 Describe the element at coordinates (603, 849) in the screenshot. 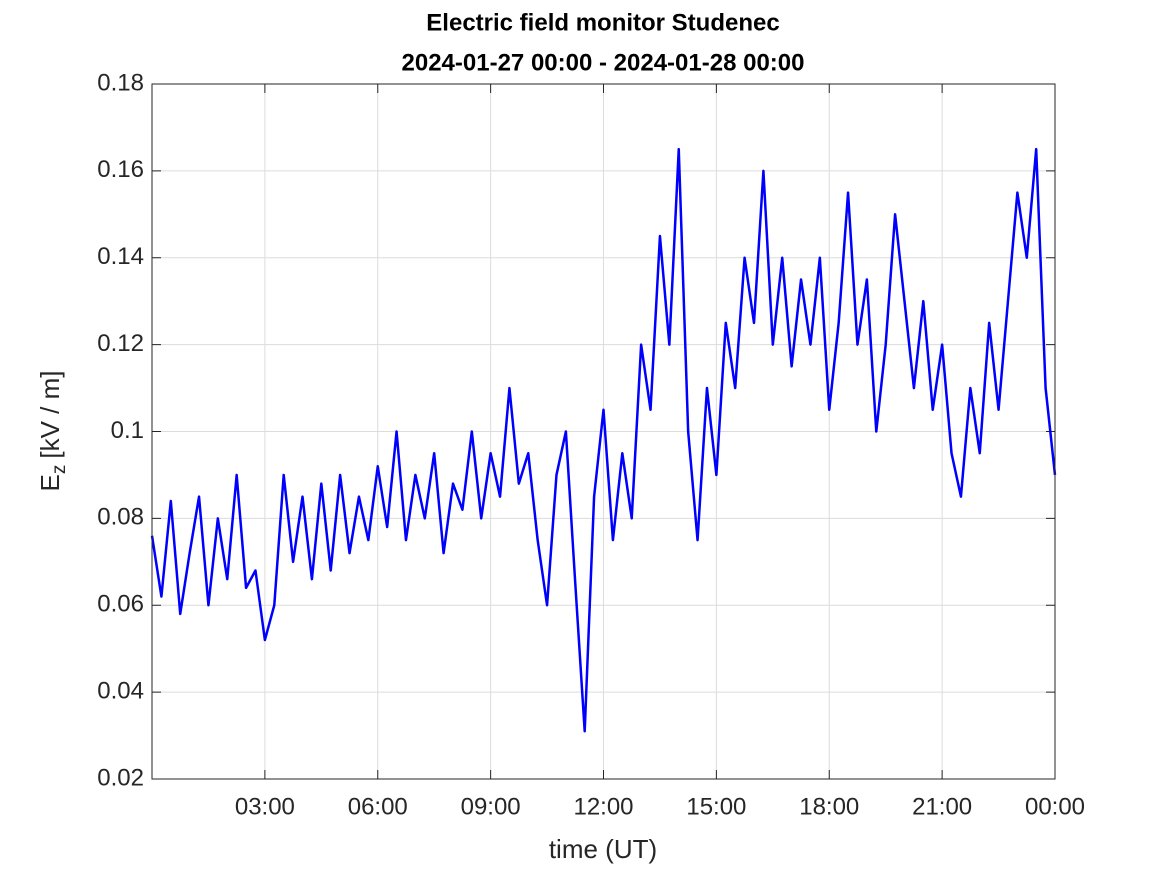

I see `x-axis-label: time (UT)` at that location.